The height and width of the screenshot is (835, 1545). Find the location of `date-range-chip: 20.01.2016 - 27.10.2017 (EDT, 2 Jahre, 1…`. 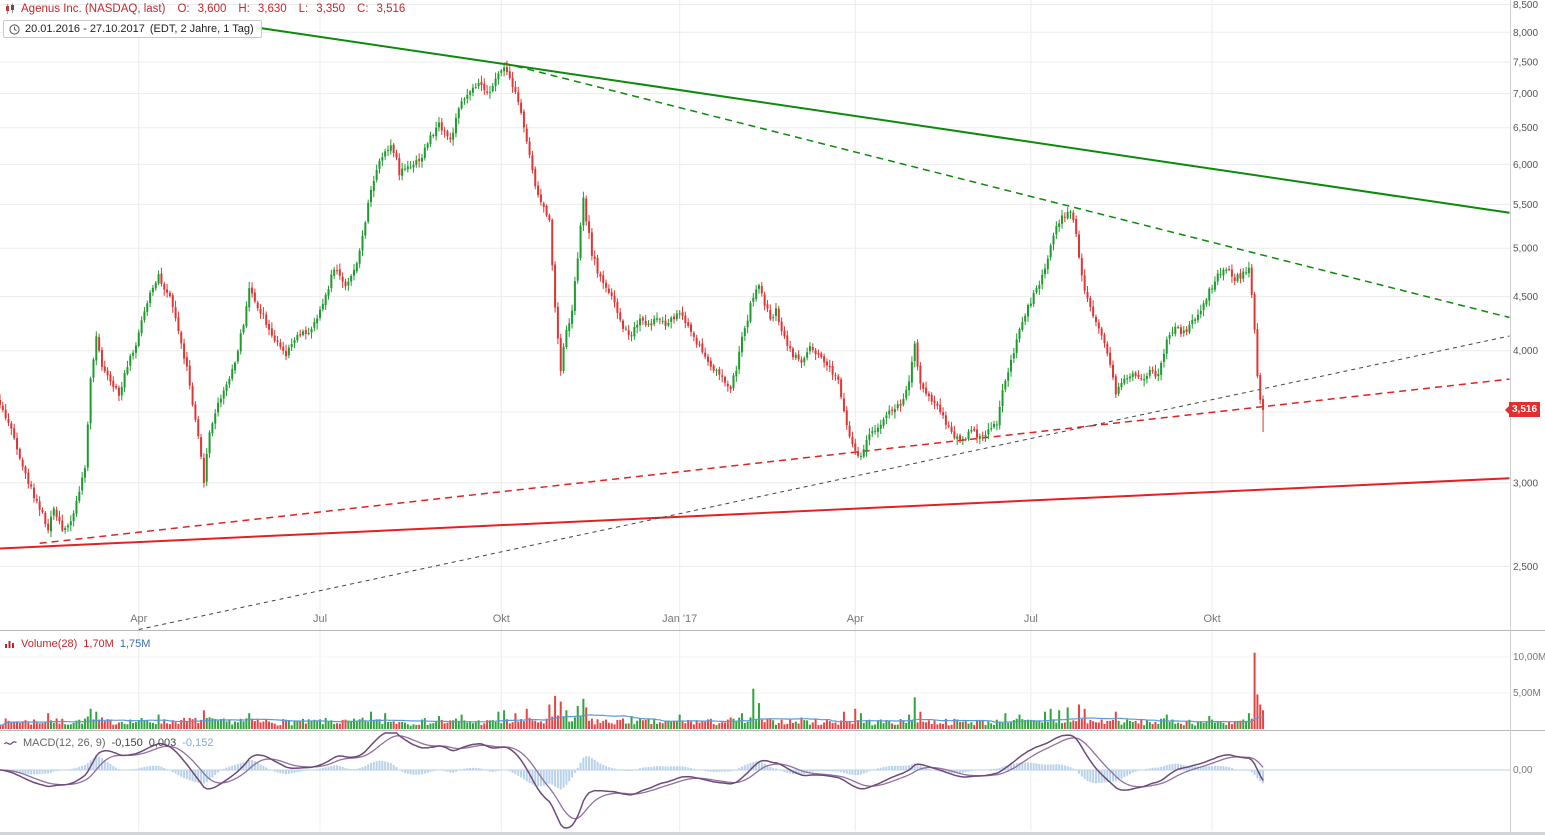

date-range-chip: 20.01.2016 - 27.10.2017 (EDT, 2 Jahre, 1… is located at coordinates (132, 29).